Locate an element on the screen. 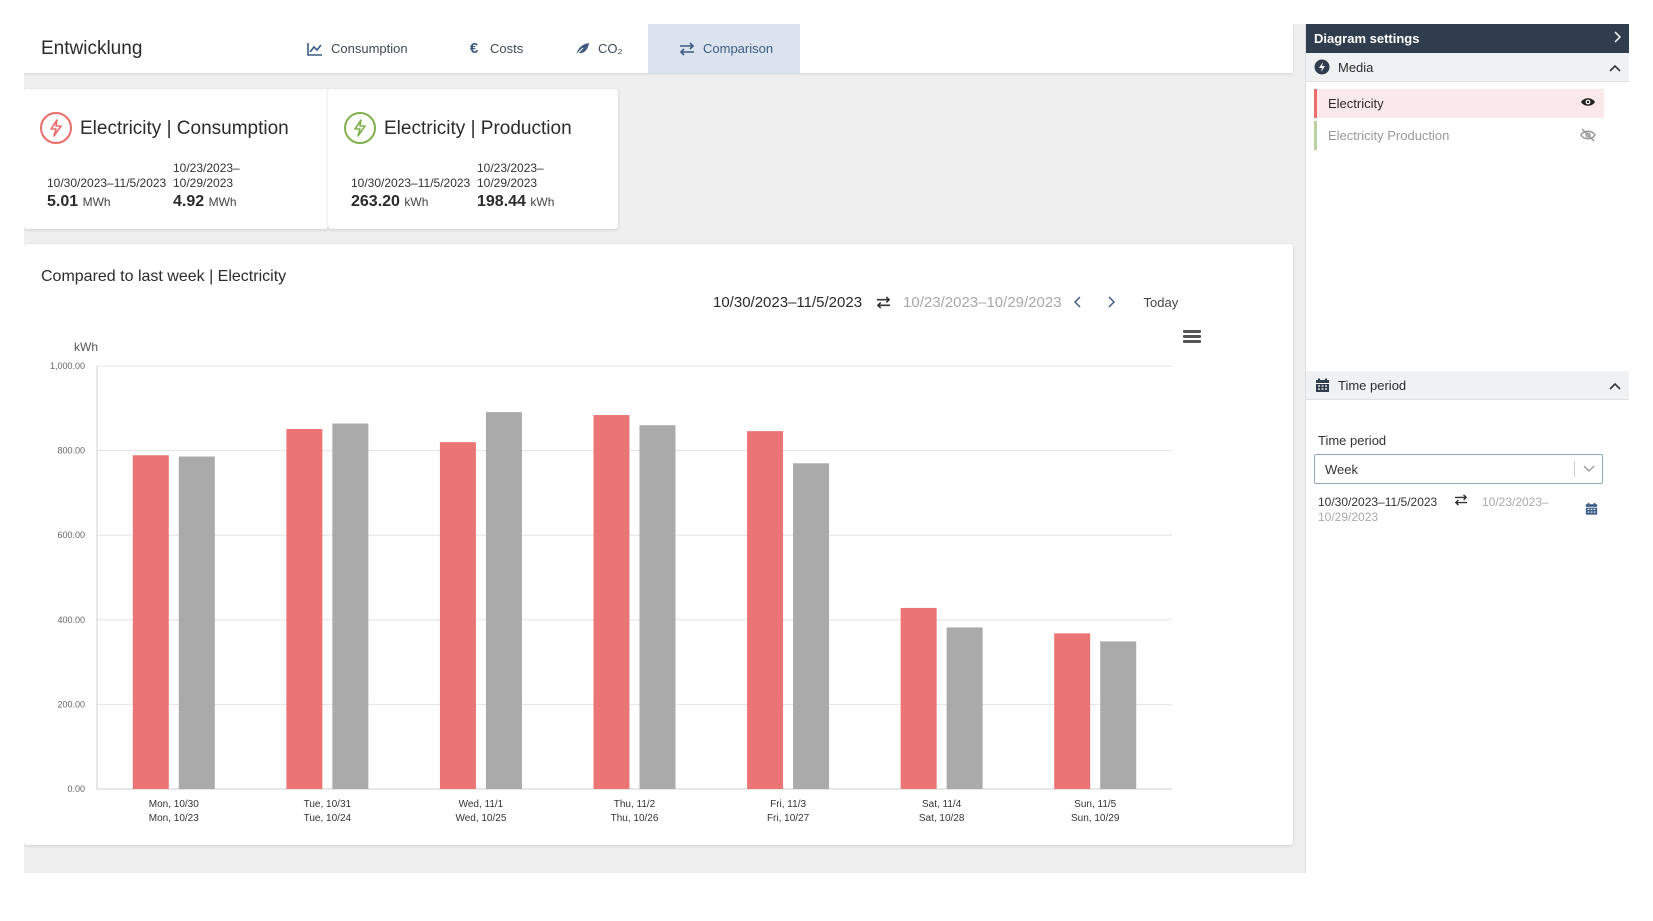  time-period-label: Time period is located at coordinates (1352, 440).